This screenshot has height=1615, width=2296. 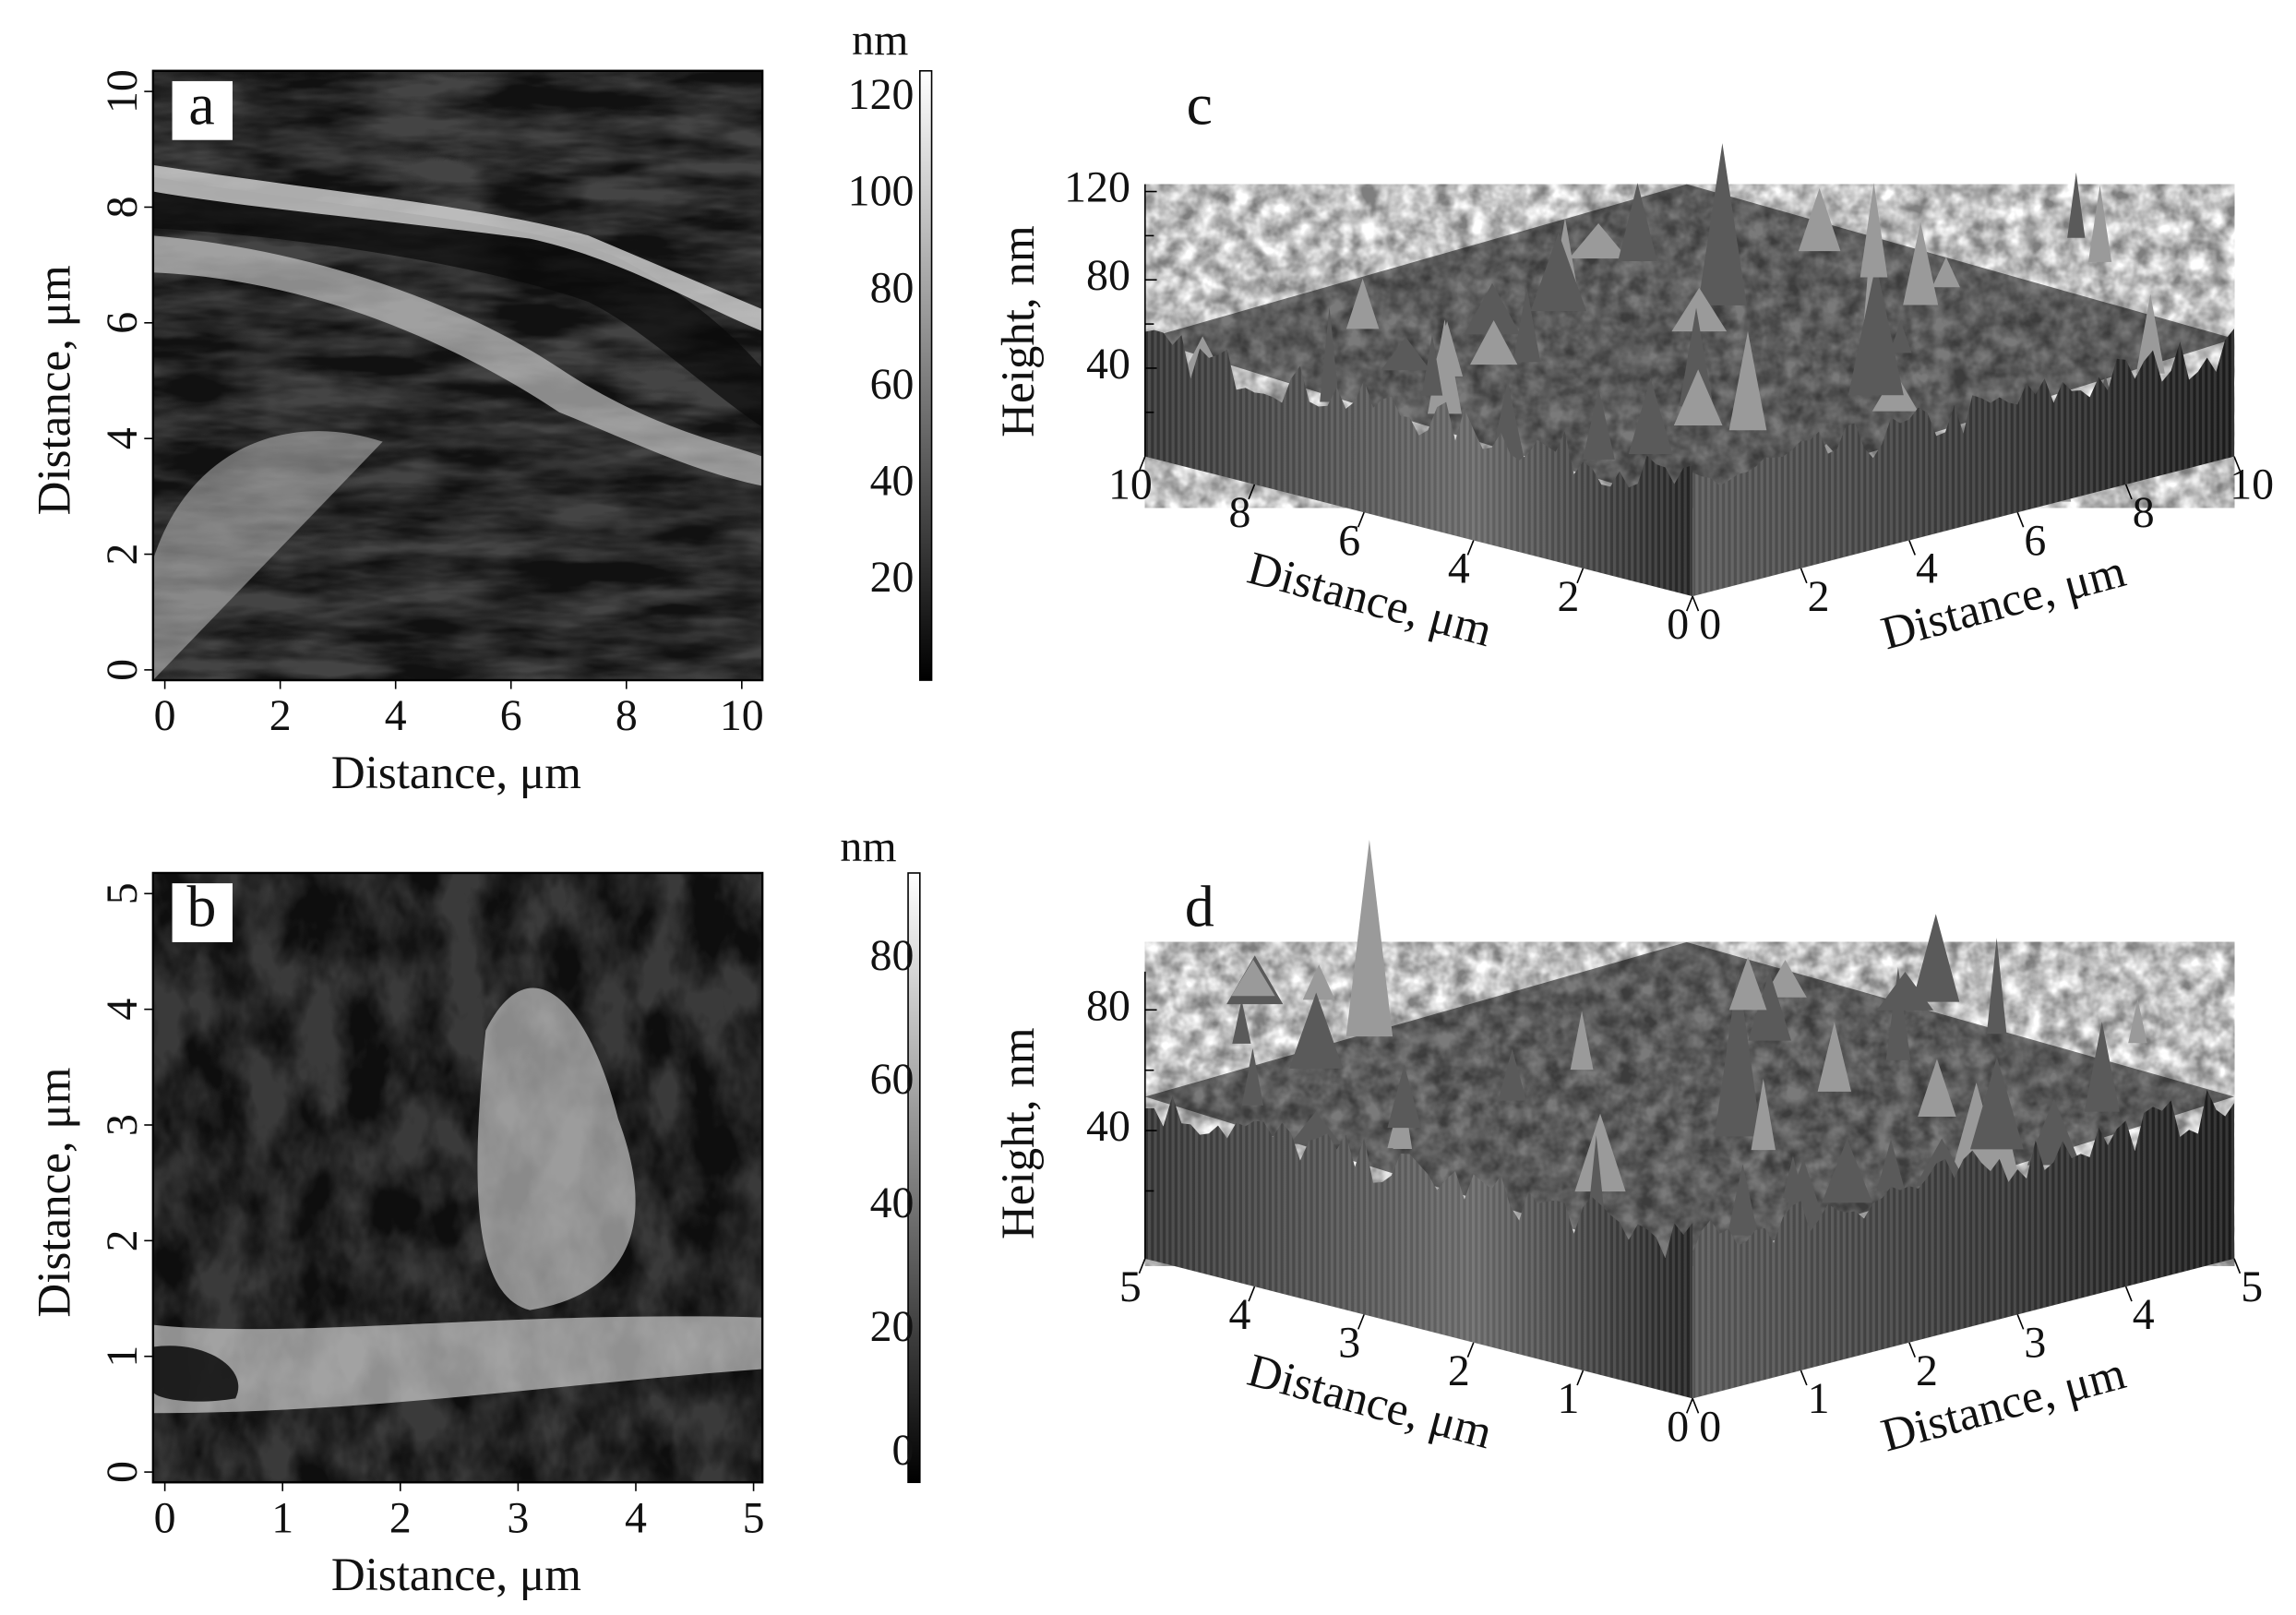 I want to click on afm-image-b, so click(x=457, y=1177).